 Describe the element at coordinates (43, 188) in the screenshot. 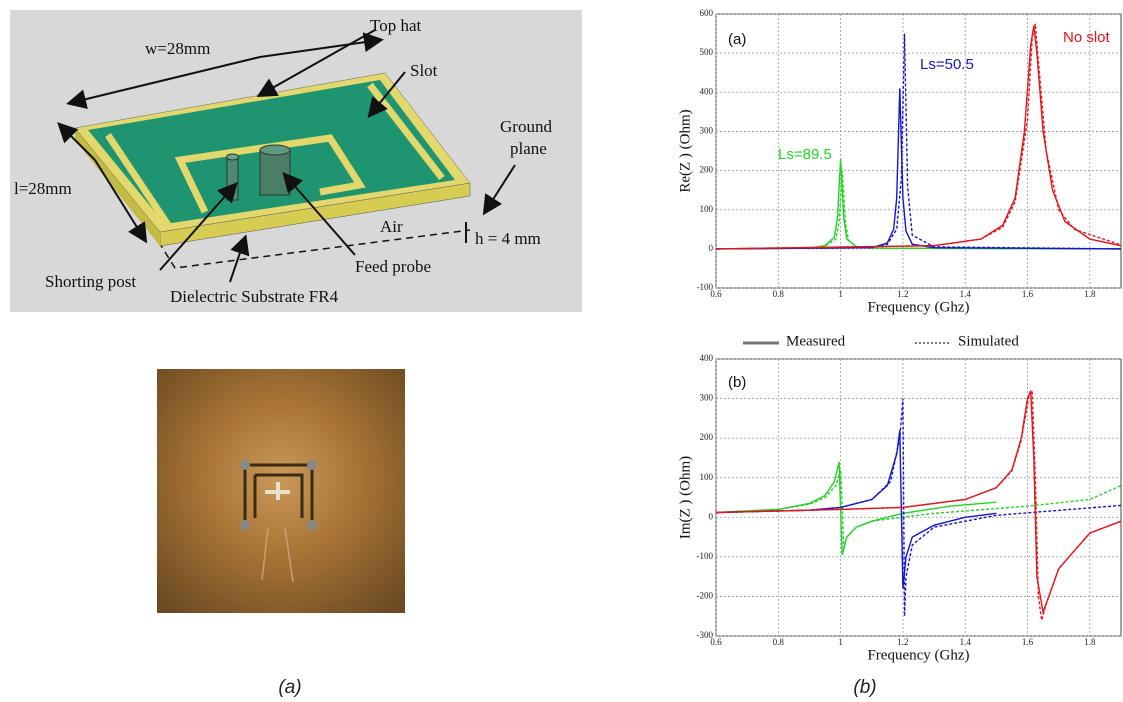

I see `label: l=28mm` at that location.